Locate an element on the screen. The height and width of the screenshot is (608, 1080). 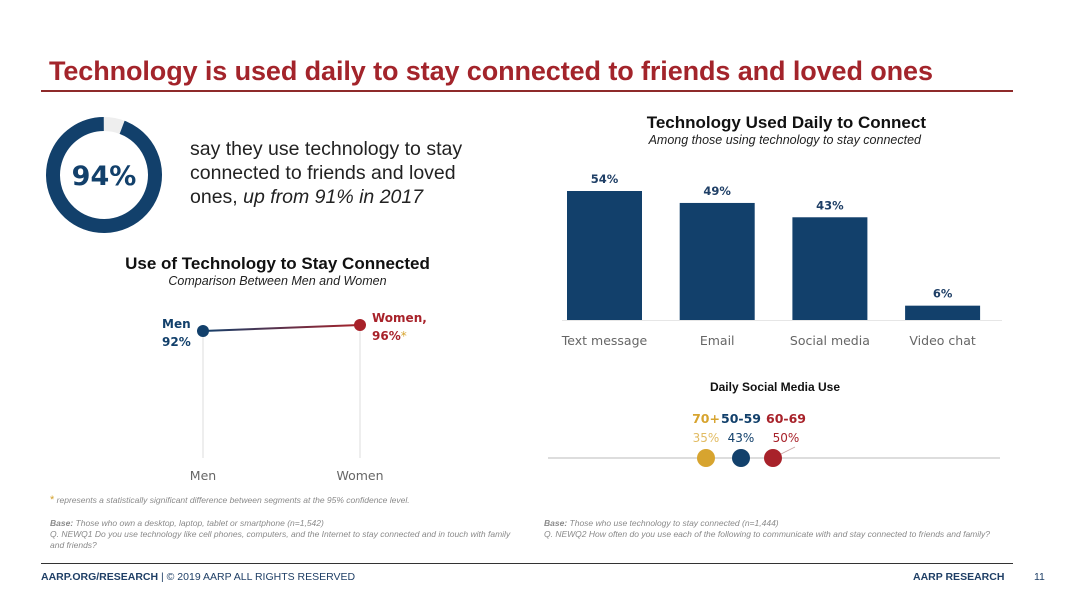
age-group-label: 60-69 is located at coordinates (786, 418).